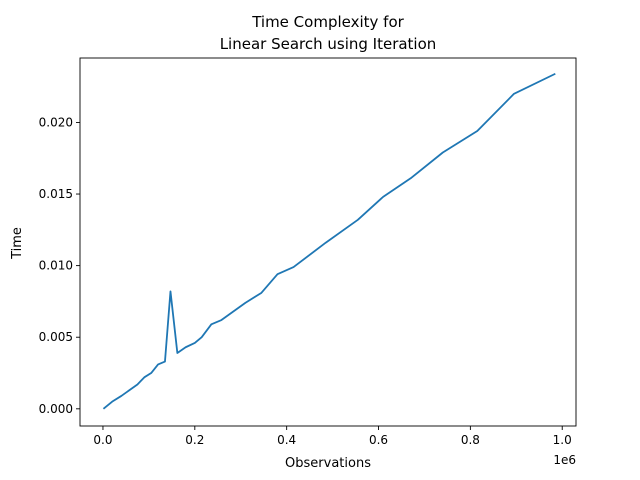 The width and height of the screenshot is (640, 480). I want to click on y-tick-label: 0.010, so click(56, 266).